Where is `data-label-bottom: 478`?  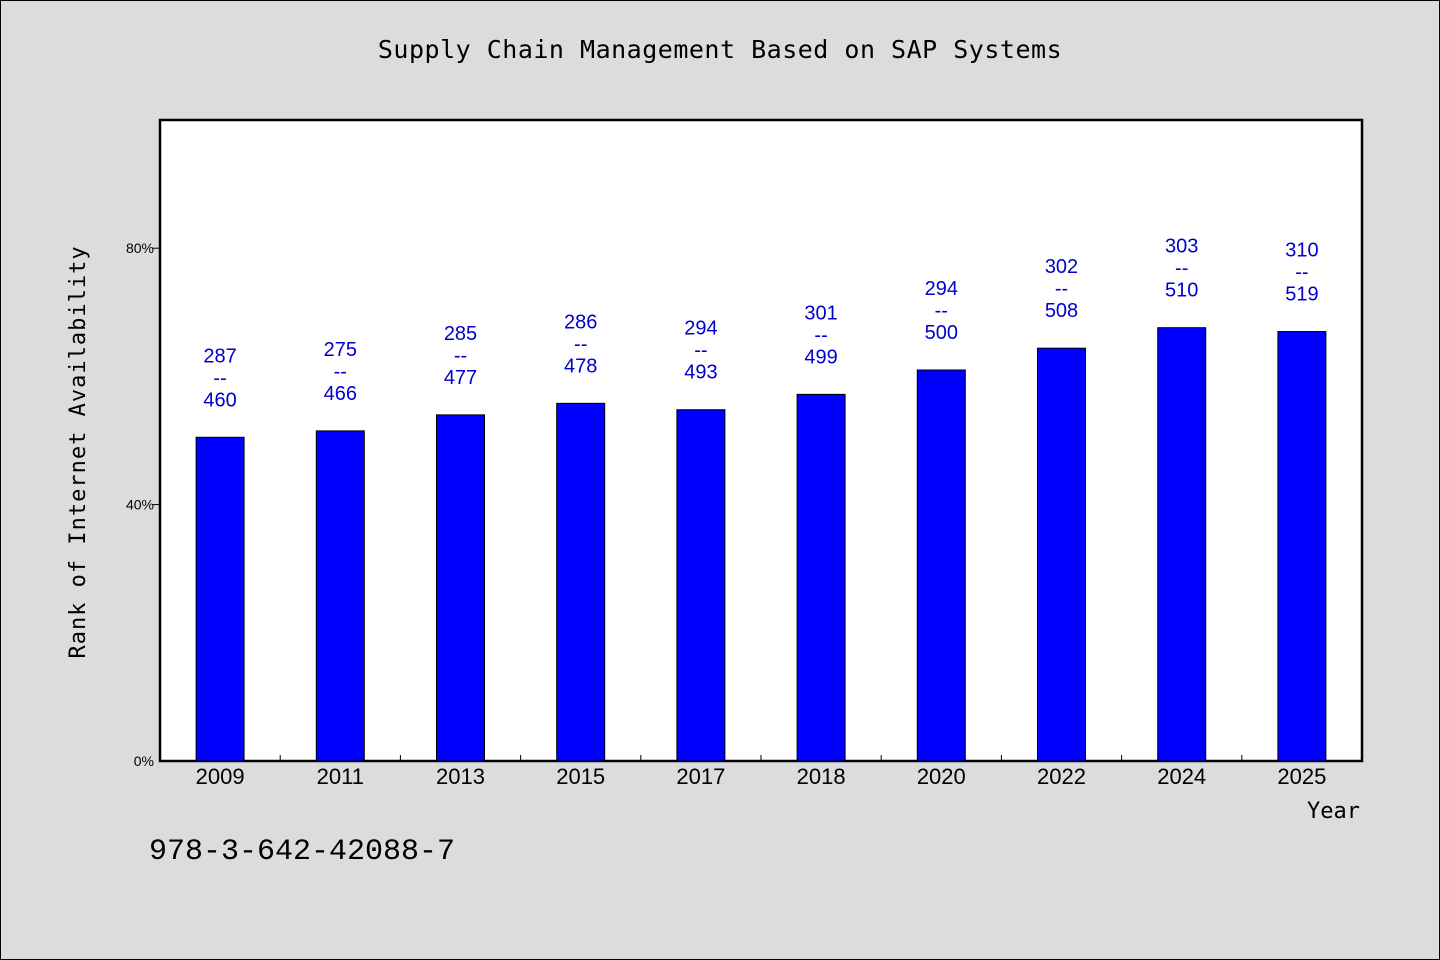
data-label-bottom: 478 is located at coordinates (580, 366).